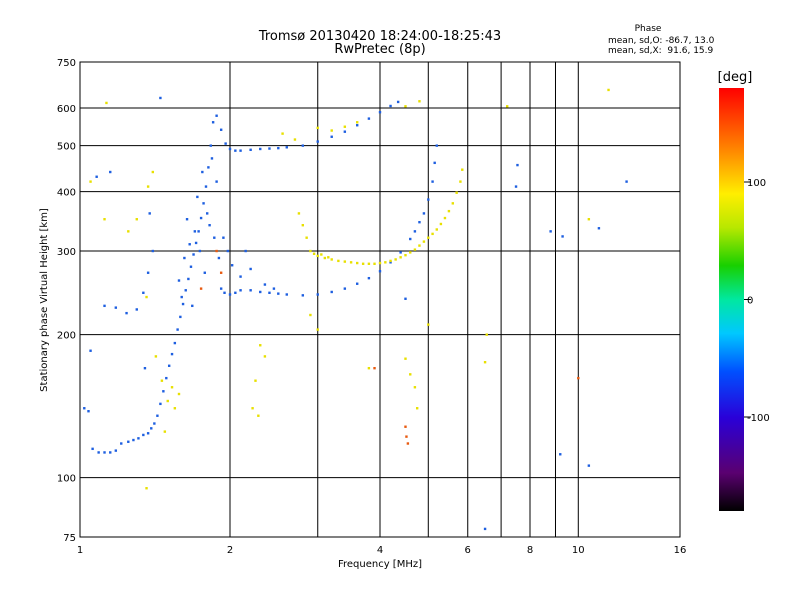 The width and height of the screenshot is (800, 600). I want to click on phase-stats-x: mean, sd,X: 91.6, 15.9, so click(661, 51).